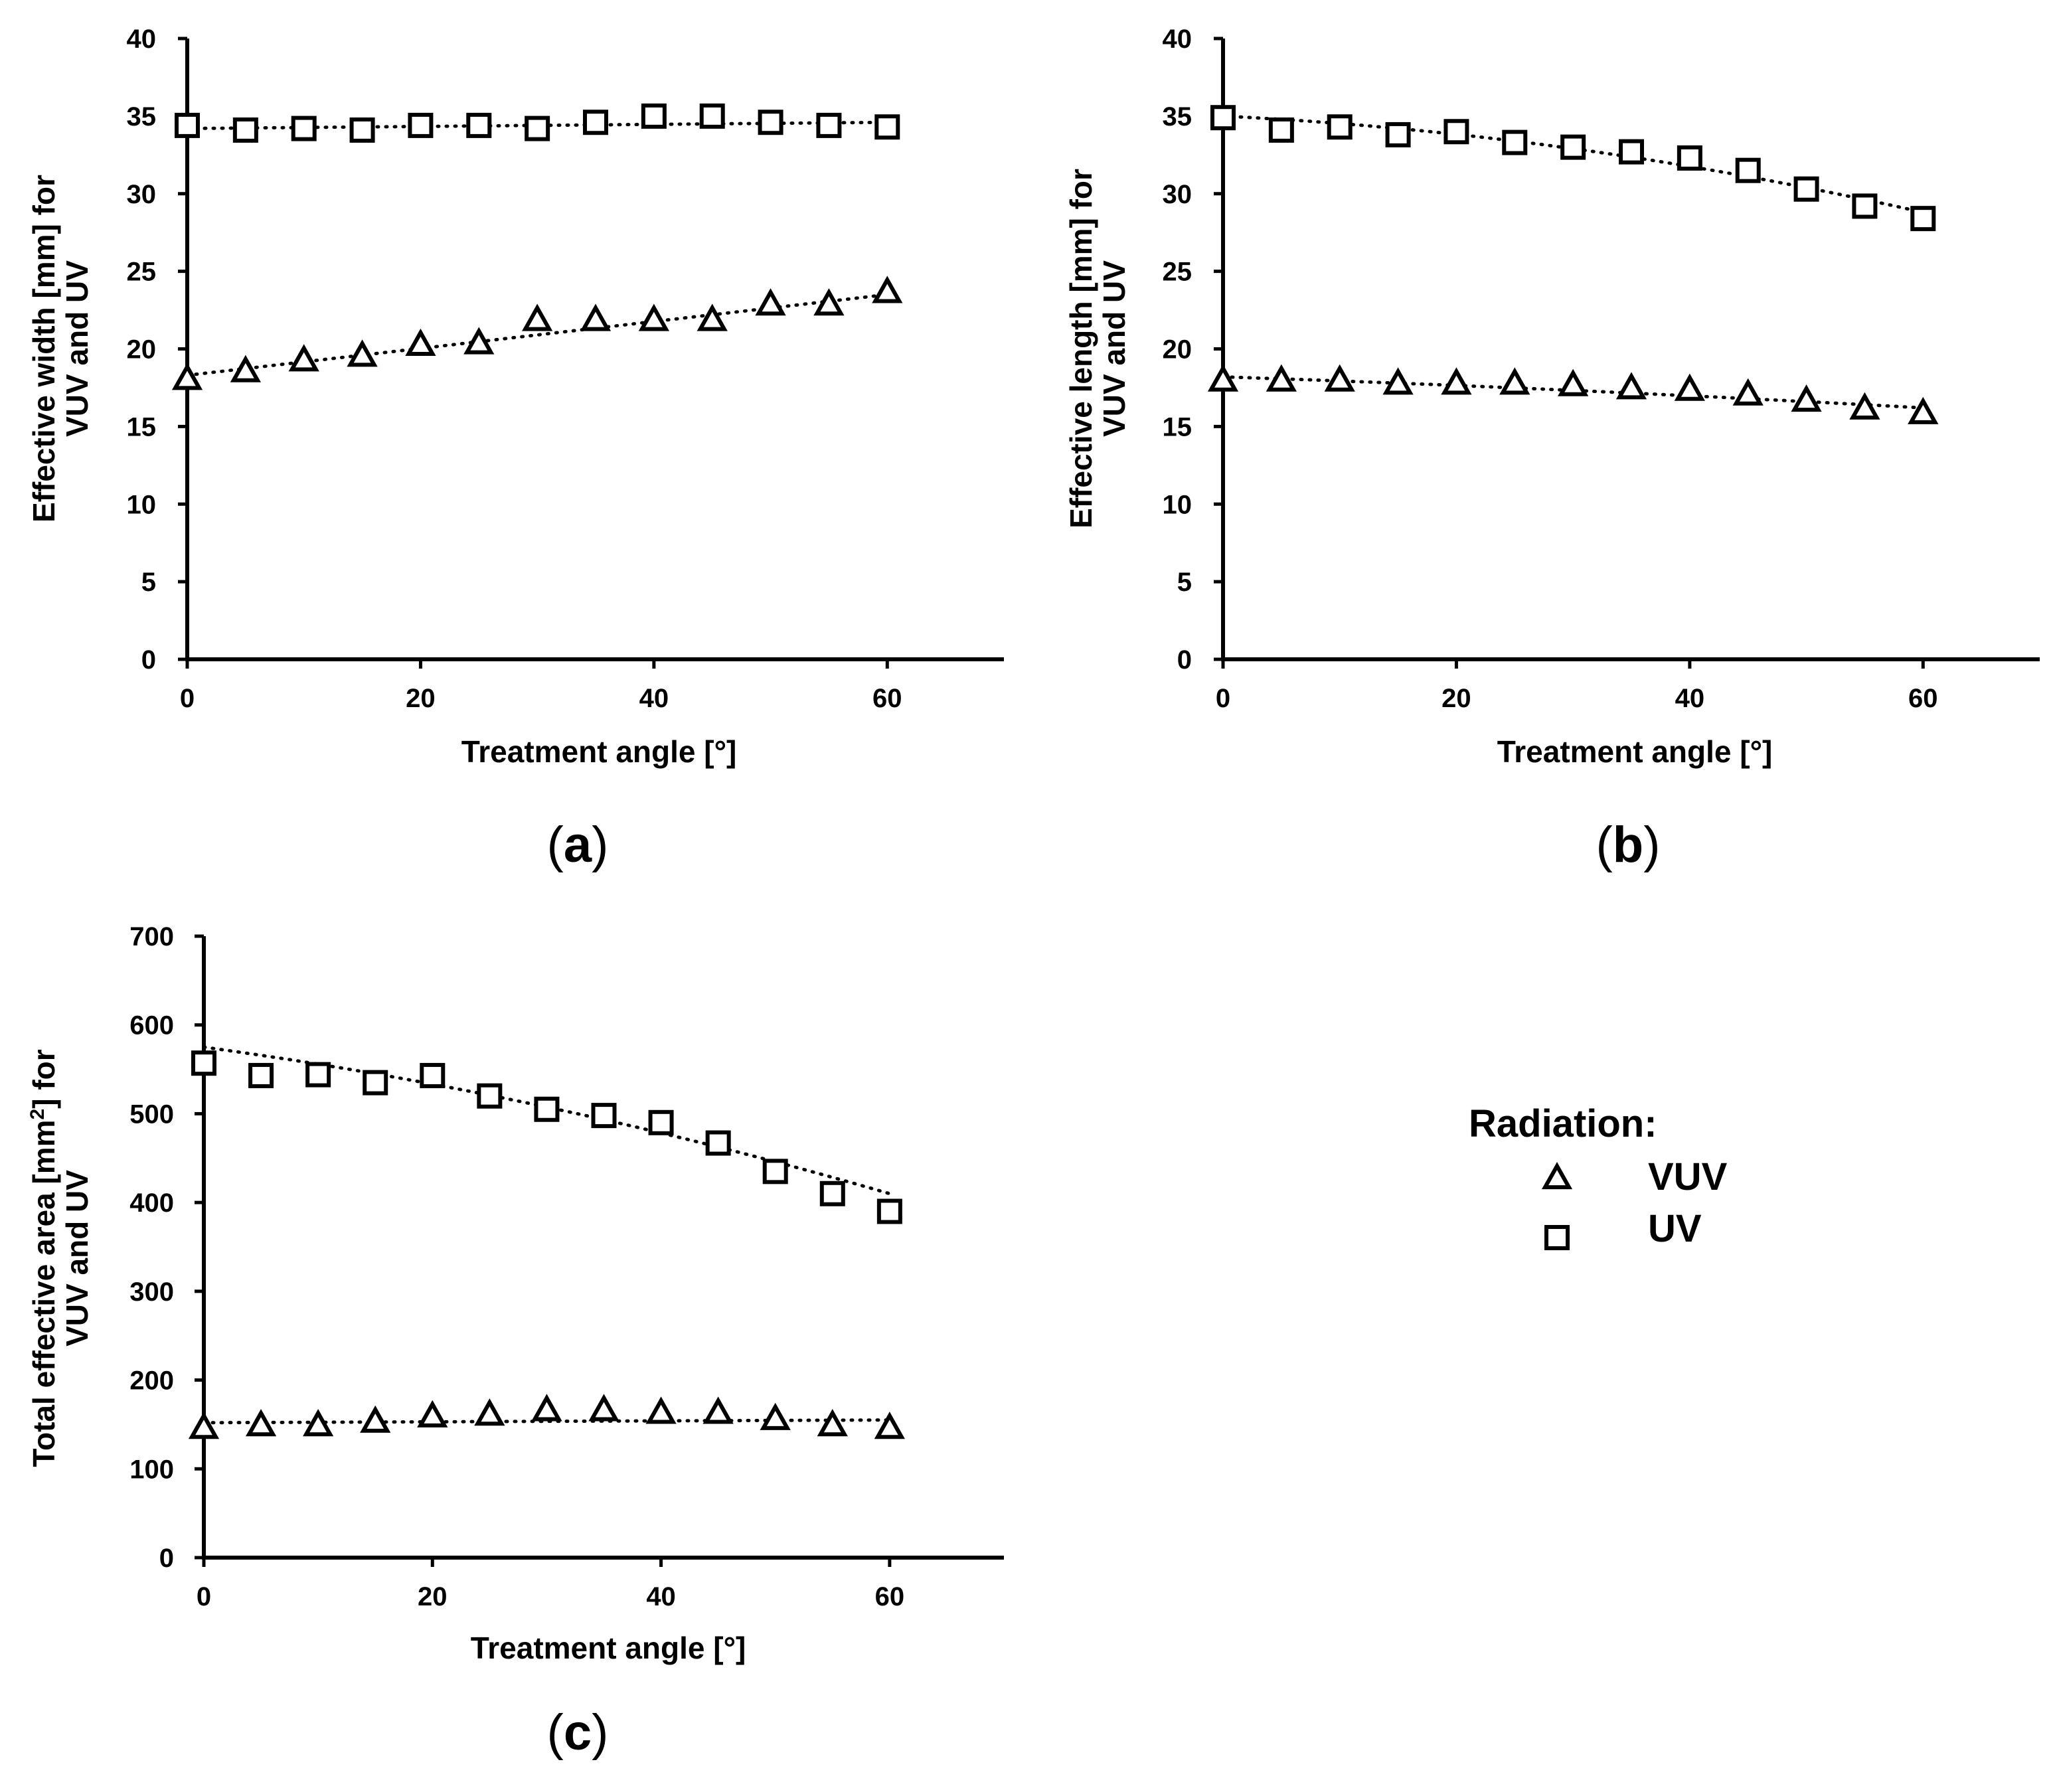  Describe the element at coordinates (142, 427) in the screenshot. I see `y-tick-label-a: 15` at that location.